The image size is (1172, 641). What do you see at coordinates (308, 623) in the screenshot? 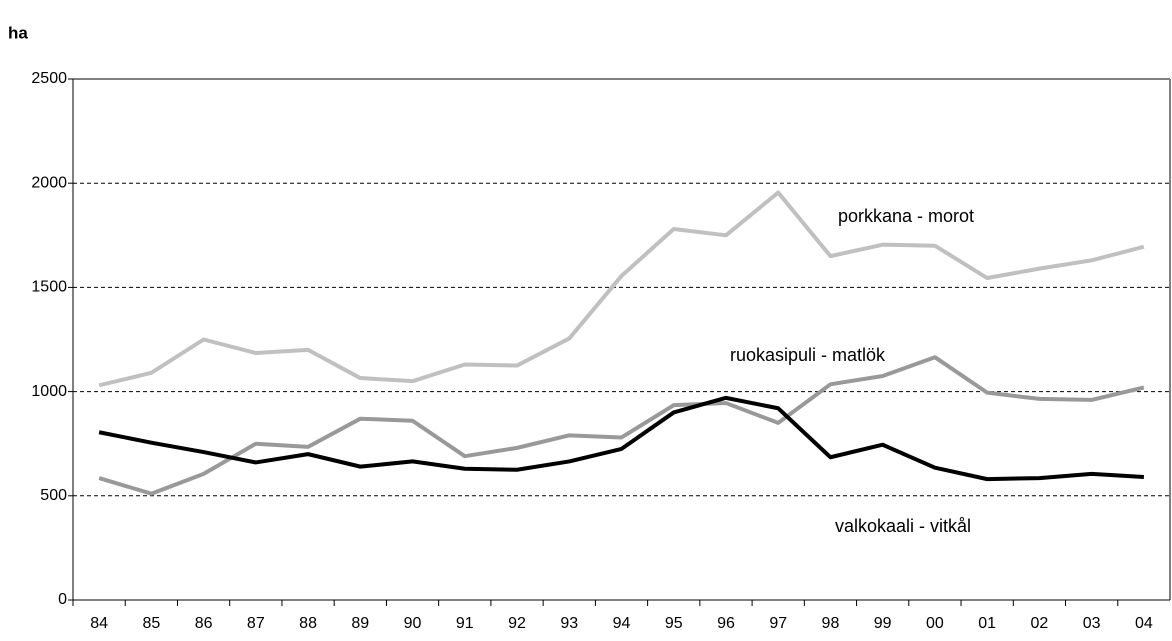
I see `x-tick-label: 88` at bounding box center [308, 623].